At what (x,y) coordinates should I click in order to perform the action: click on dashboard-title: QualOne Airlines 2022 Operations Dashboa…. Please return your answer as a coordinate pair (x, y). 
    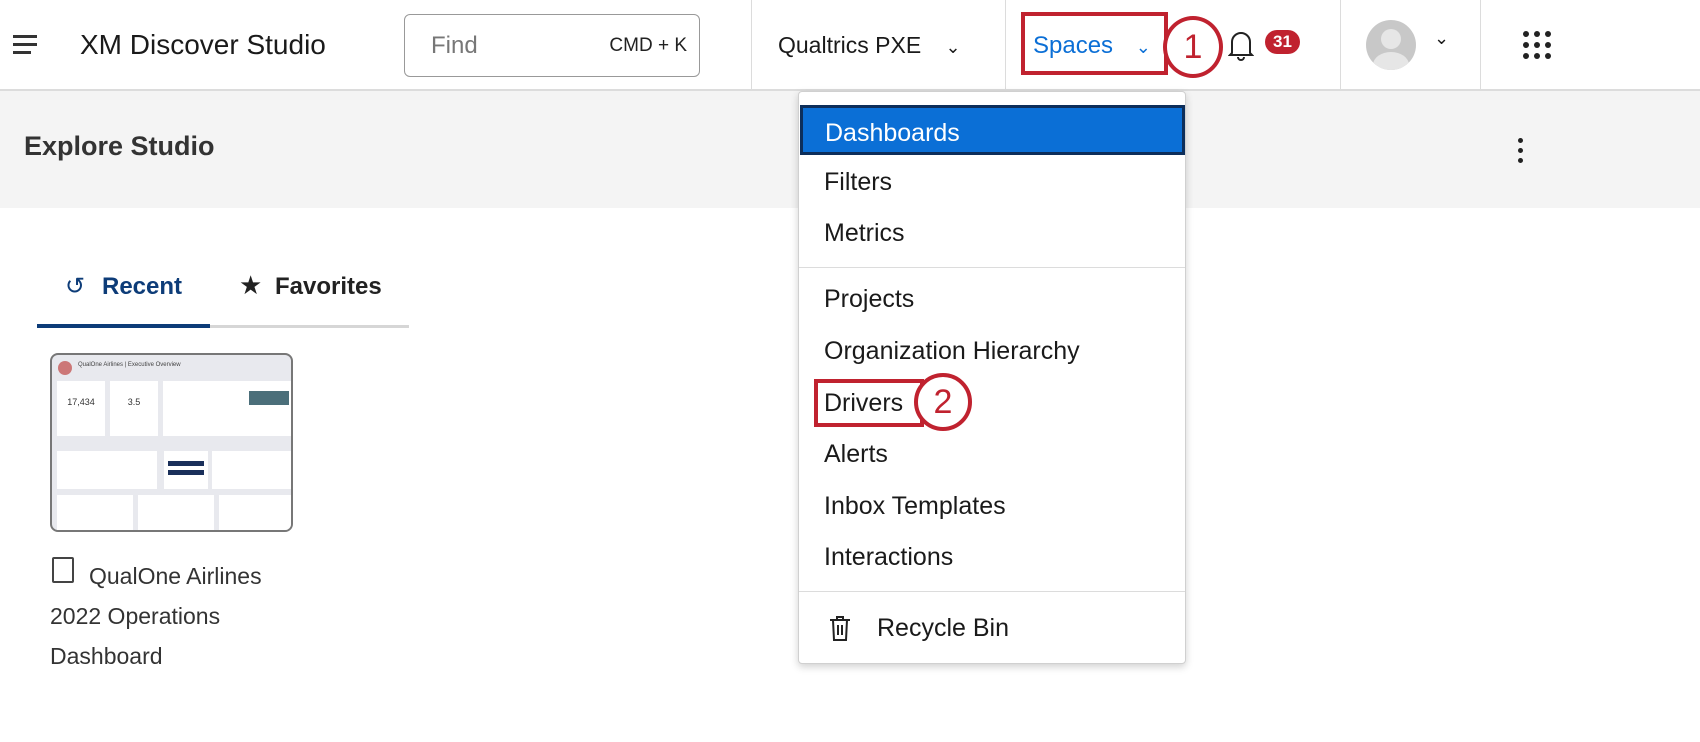
    Looking at the image, I should click on (156, 616).